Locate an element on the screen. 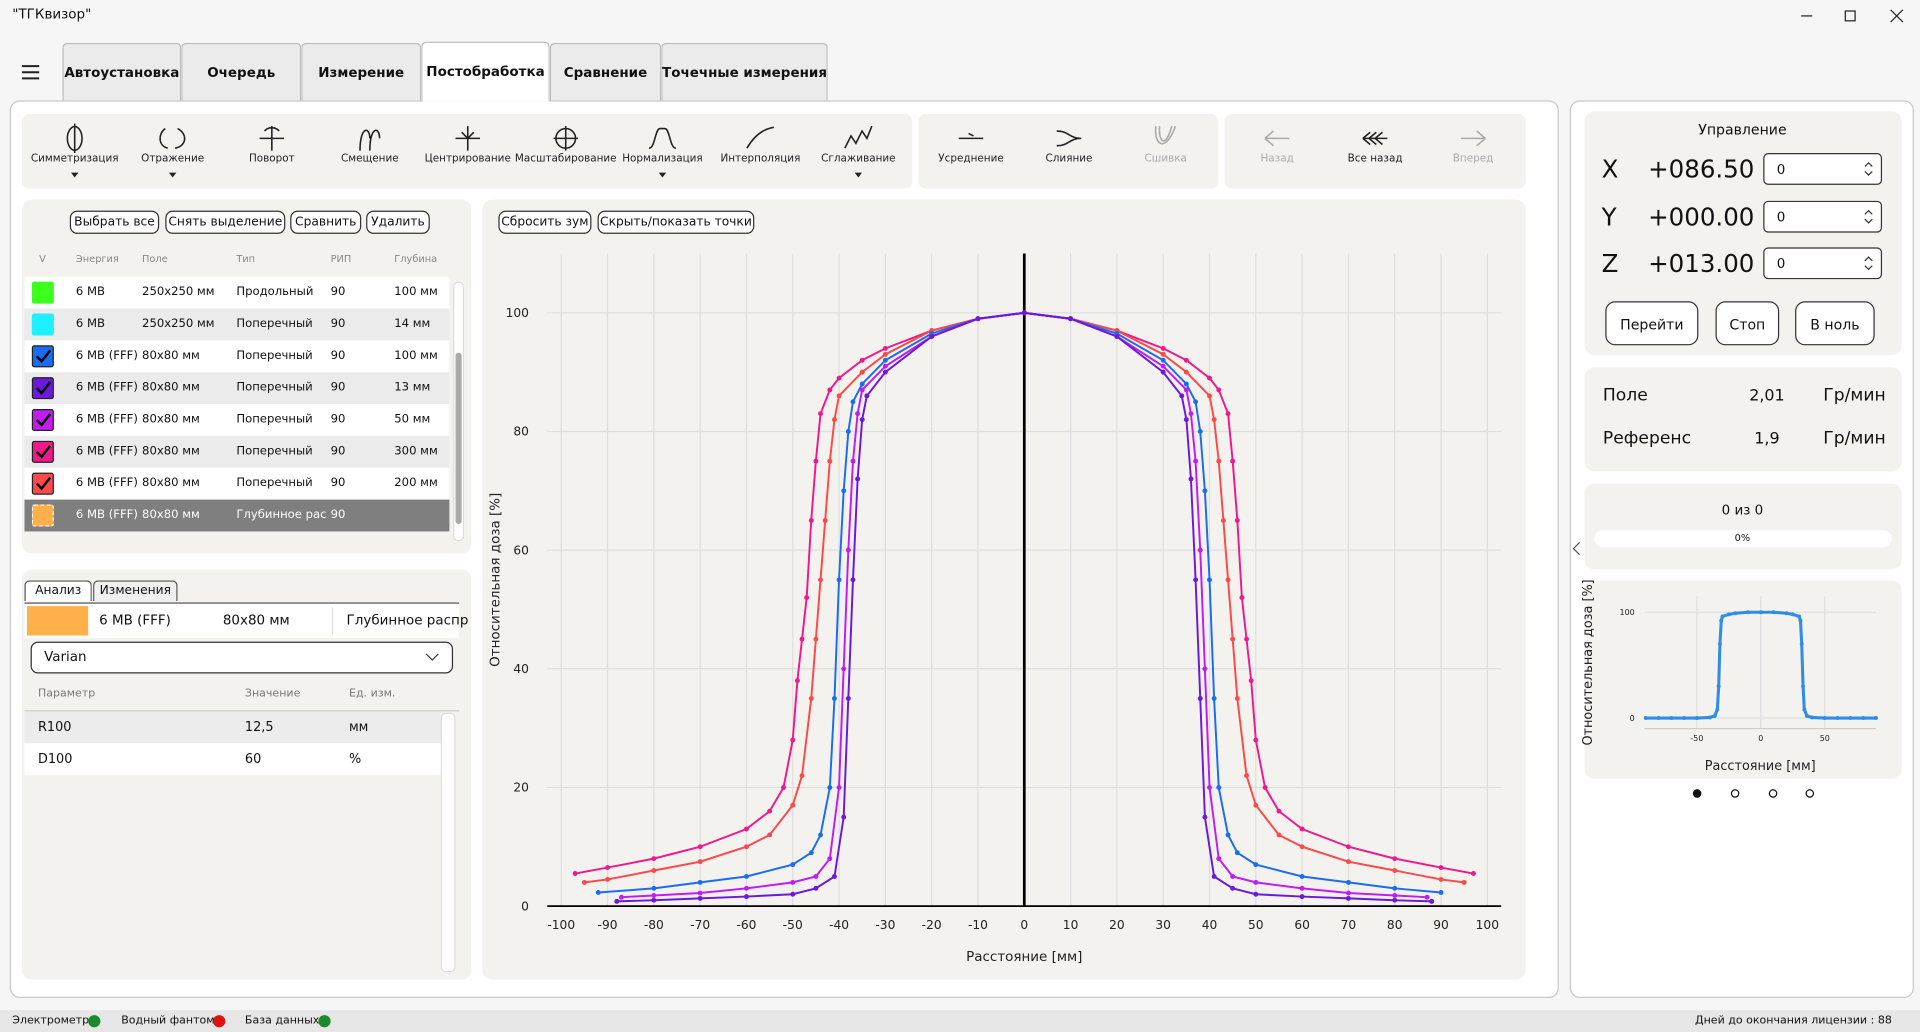 This screenshot has width=1920, height=1032. tab-label: Автоустановка is located at coordinates (122, 73).